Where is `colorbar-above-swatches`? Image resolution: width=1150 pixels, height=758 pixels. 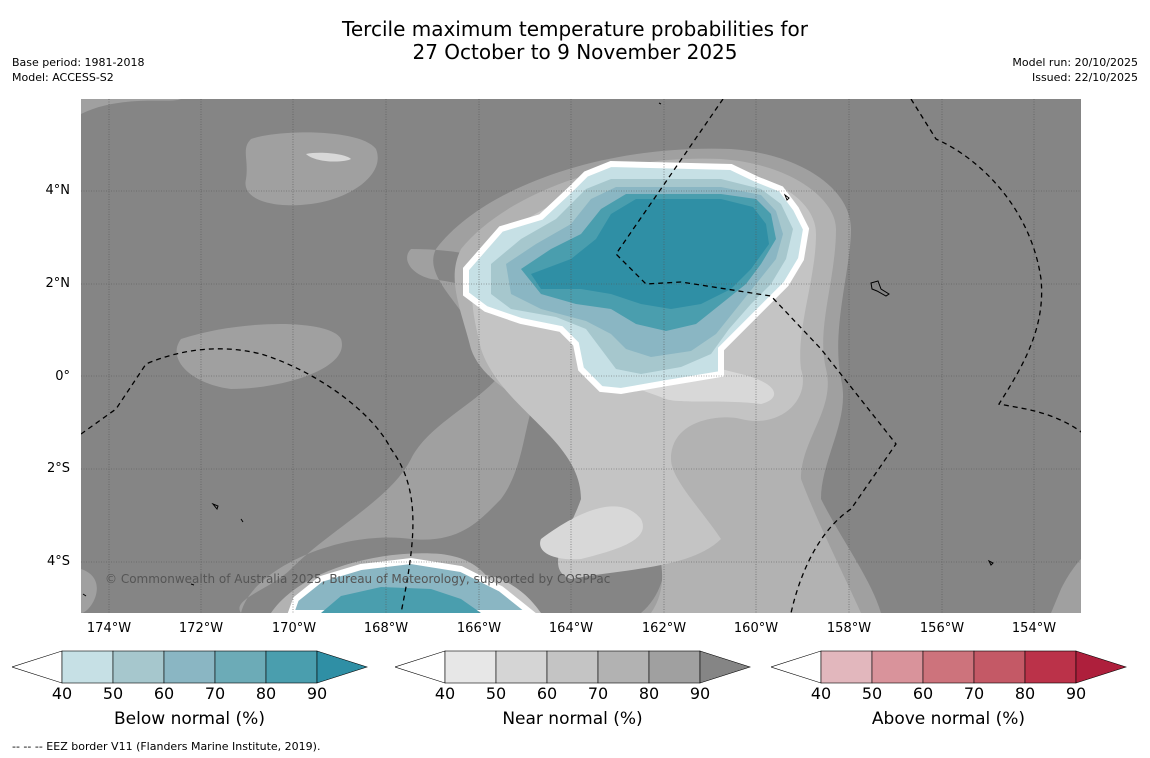
colorbar-above-swatches is located at coordinates (948, 667).